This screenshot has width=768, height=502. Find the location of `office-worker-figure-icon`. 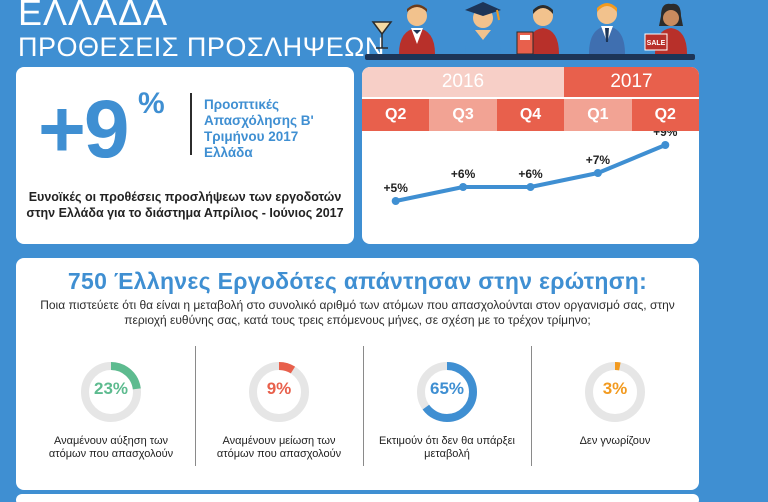

office-worker-figure-icon is located at coordinates (607, 28).